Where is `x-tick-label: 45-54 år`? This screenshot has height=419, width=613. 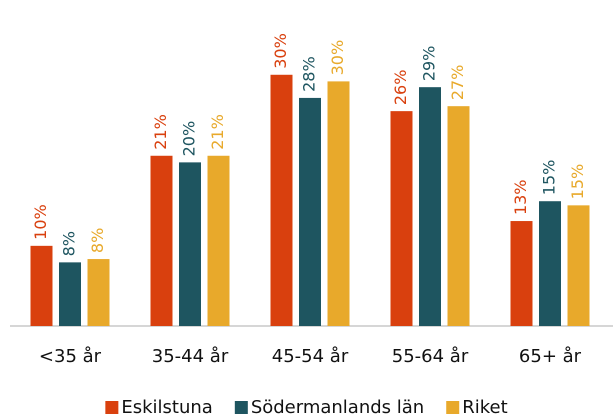
x-tick-label: 45-54 år is located at coordinates (310, 356).